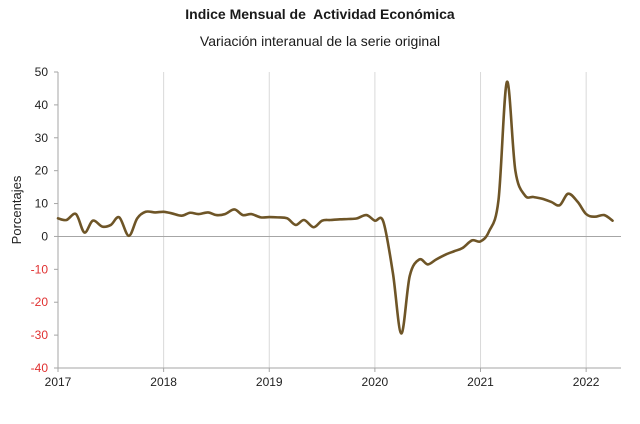  Describe the element at coordinates (16, 209) in the screenshot. I see `y-axis-label: Porcentajes` at that location.